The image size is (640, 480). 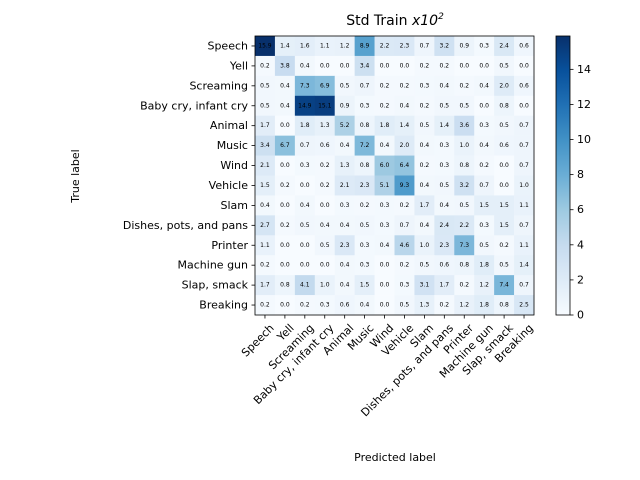 What do you see at coordinates (405, 185) in the screenshot?
I see `cell-value: 9.3` at bounding box center [405, 185].